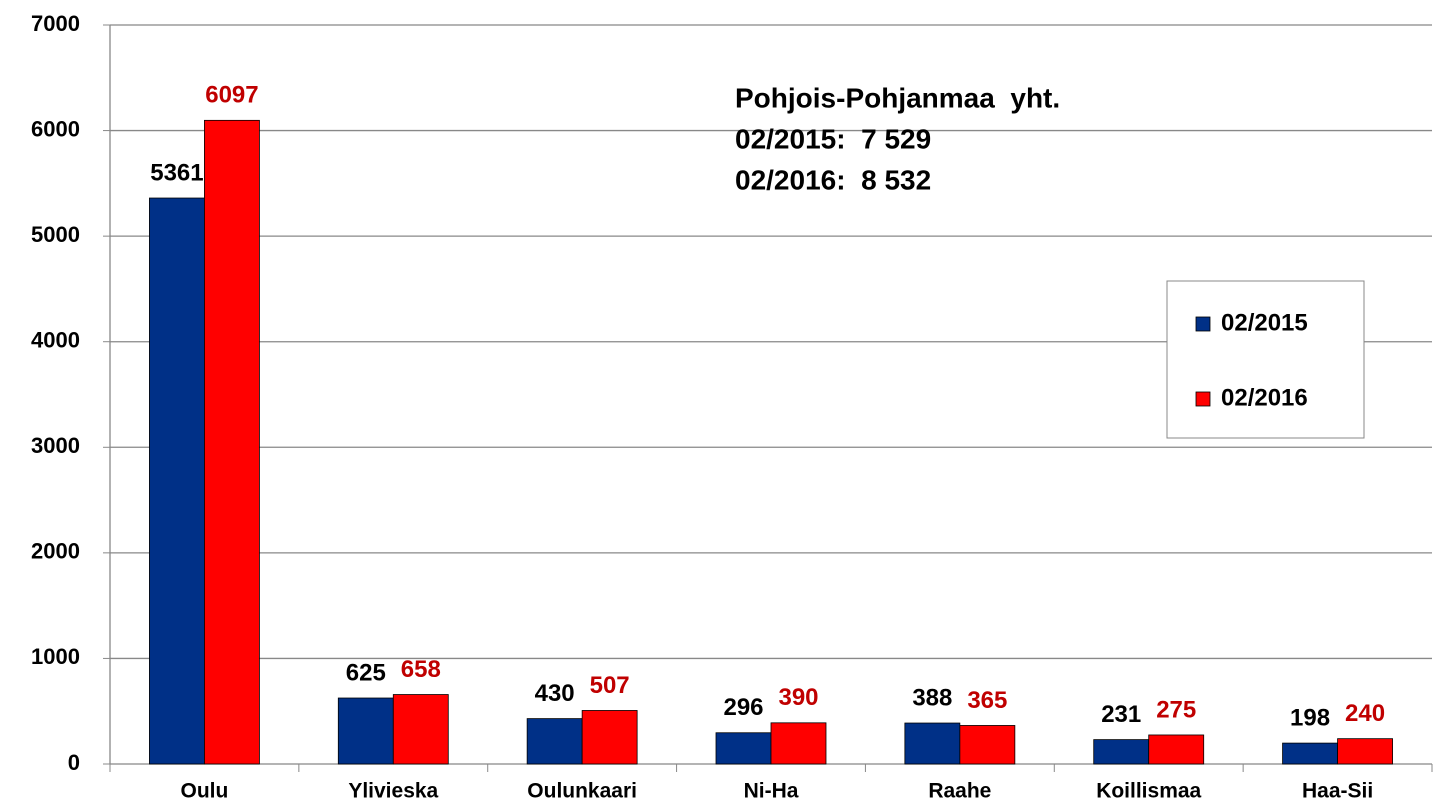 Image resolution: width=1444 pixels, height=808 pixels. Describe the element at coordinates (582, 791) in the screenshot. I see `x-tick-label: Oulunkaari` at that location.